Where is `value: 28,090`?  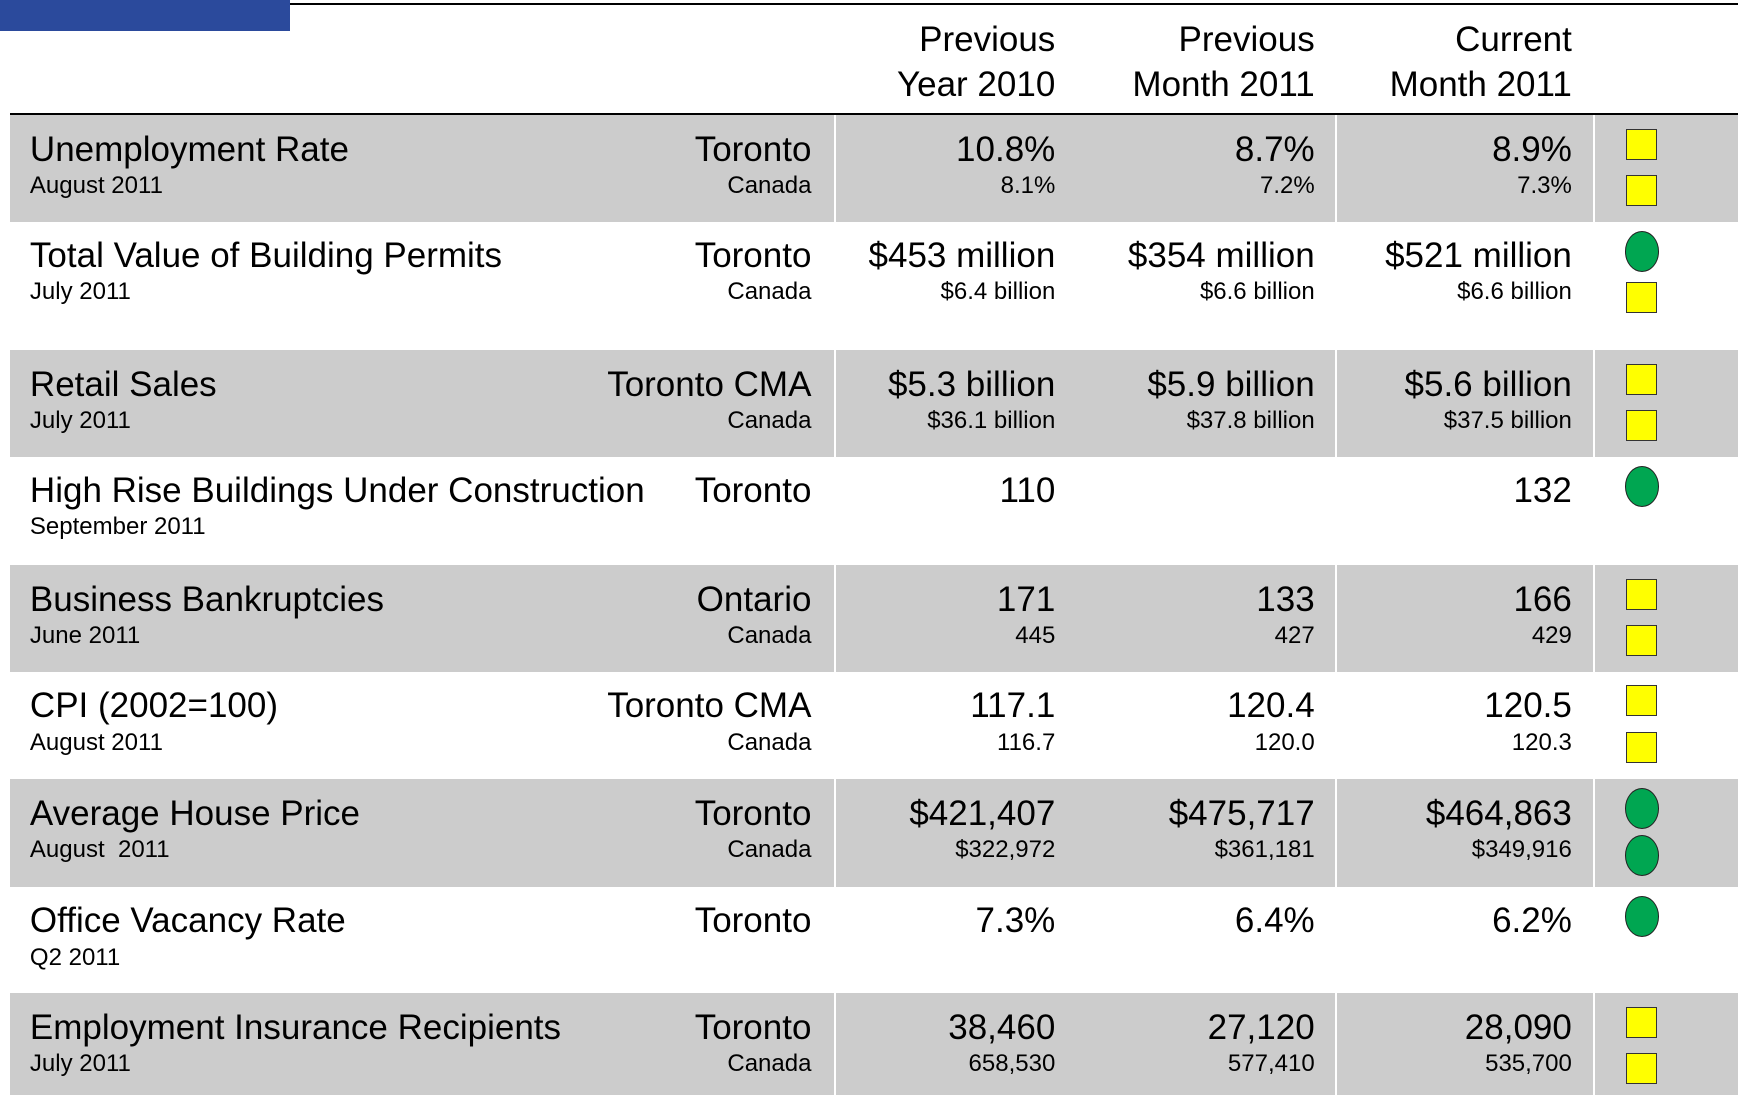 value: 28,090 is located at coordinates (1518, 1027).